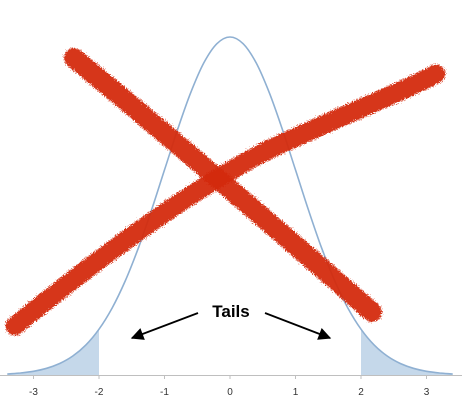  Describe the element at coordinates (230, 352) in the screenshot. I see `shaded-tails` at that location.